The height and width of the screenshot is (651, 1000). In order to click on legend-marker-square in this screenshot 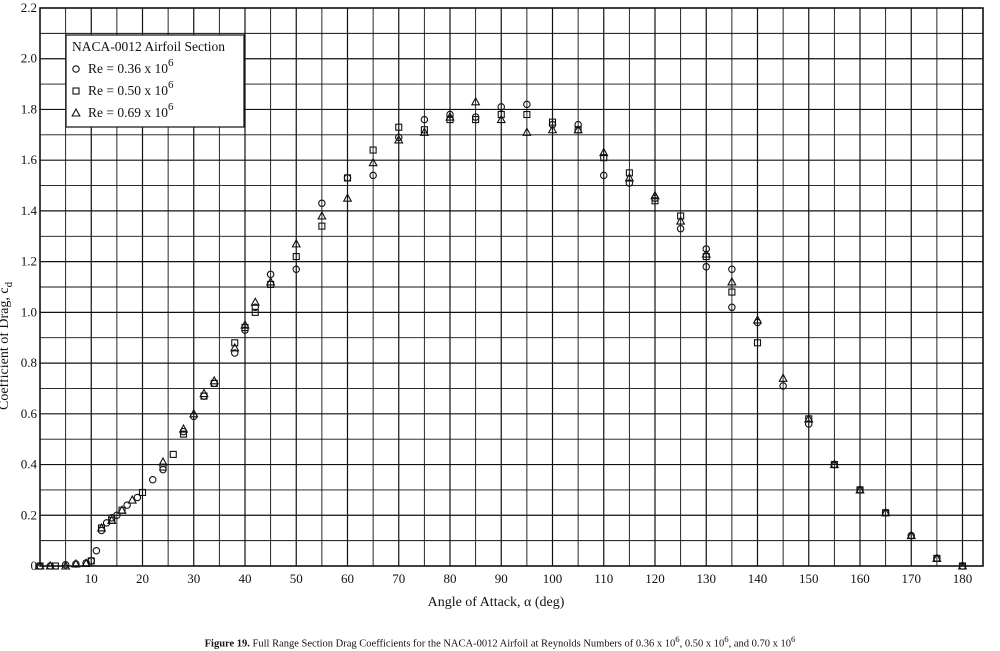, I will do `click(76, 91)`.